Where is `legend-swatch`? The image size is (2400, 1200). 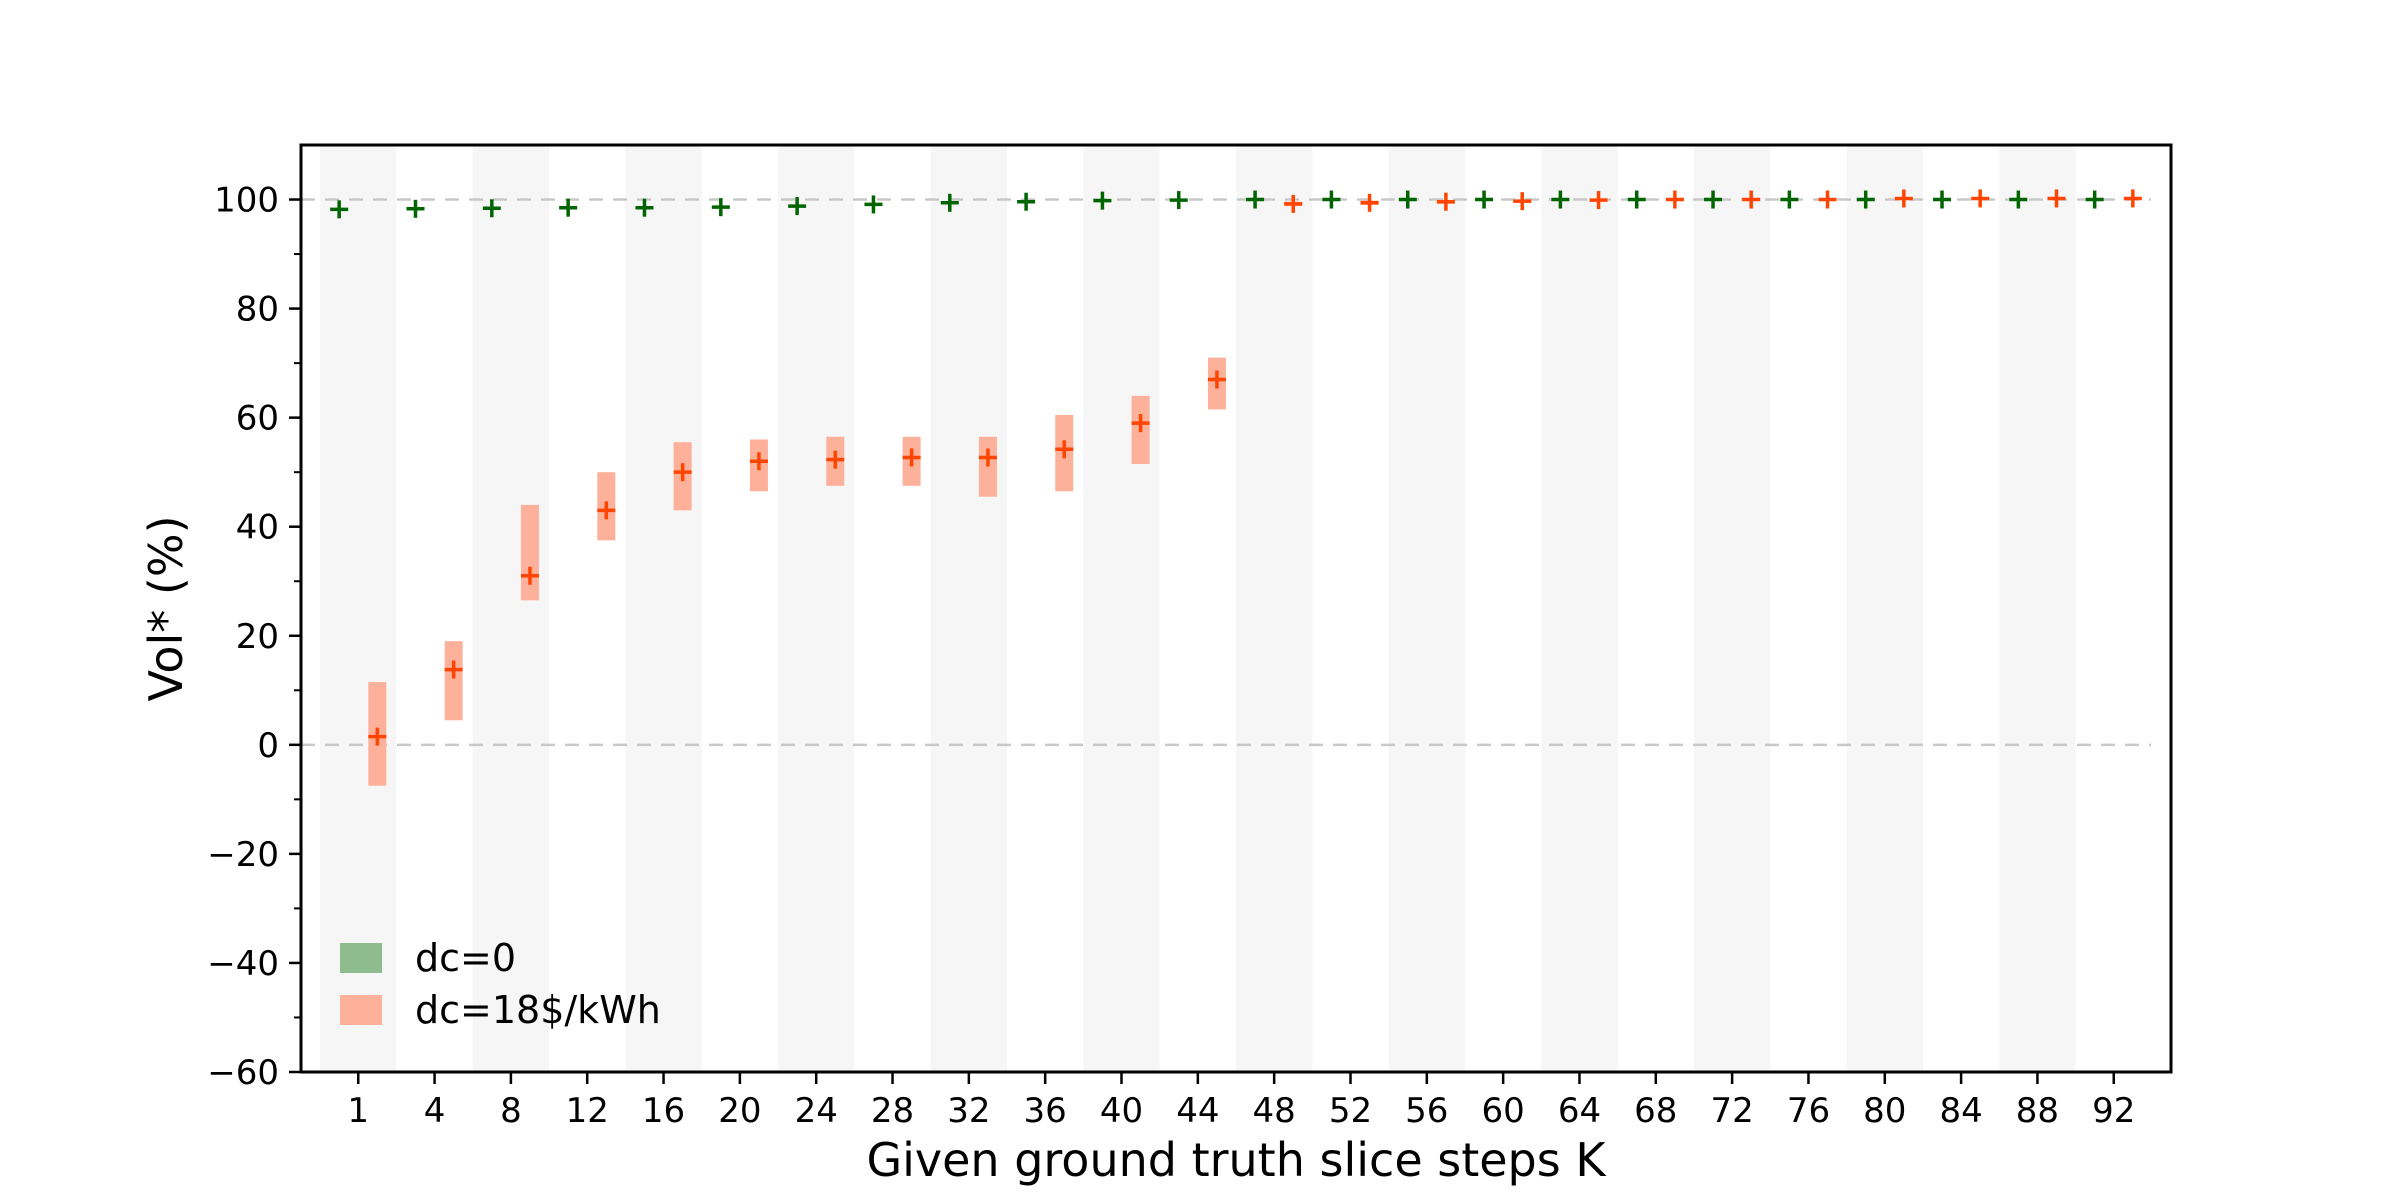 legend-swatch is located at coordinates (361, 958).